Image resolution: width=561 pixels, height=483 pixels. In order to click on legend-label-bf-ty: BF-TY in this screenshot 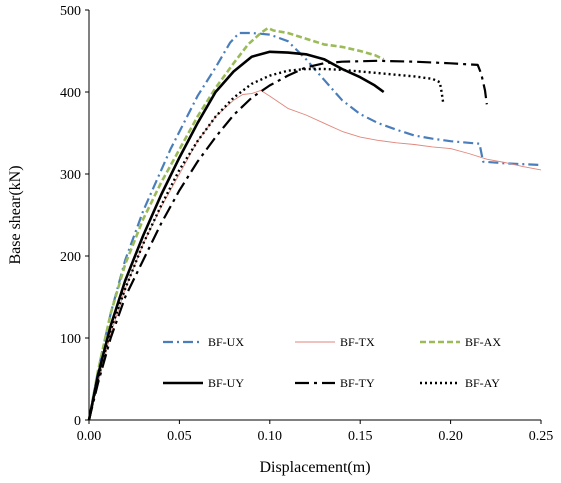, I will do `click(357, 383)`.